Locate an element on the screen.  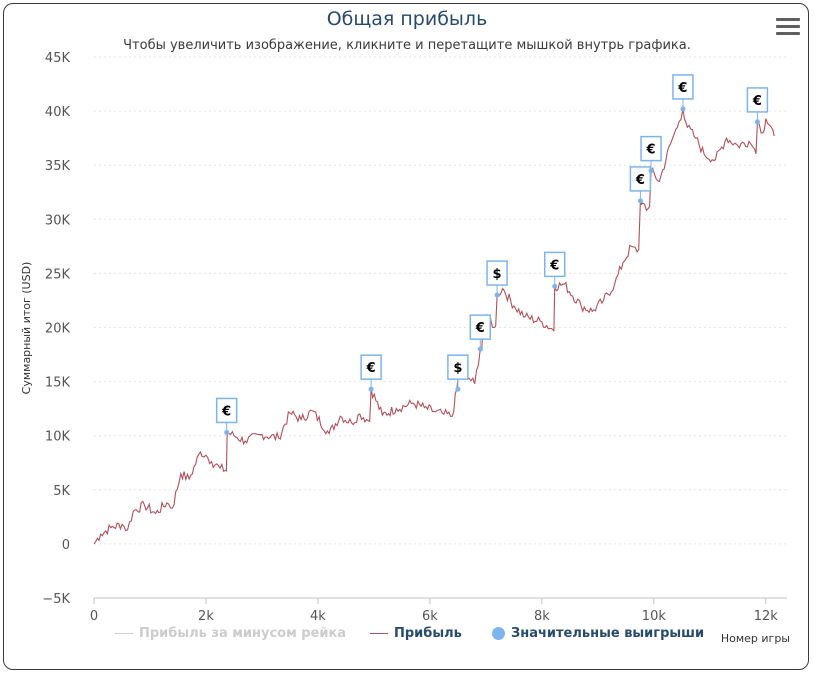
y-axis-label: Суммарный итог (USD) is located at coordinates (26, 328).